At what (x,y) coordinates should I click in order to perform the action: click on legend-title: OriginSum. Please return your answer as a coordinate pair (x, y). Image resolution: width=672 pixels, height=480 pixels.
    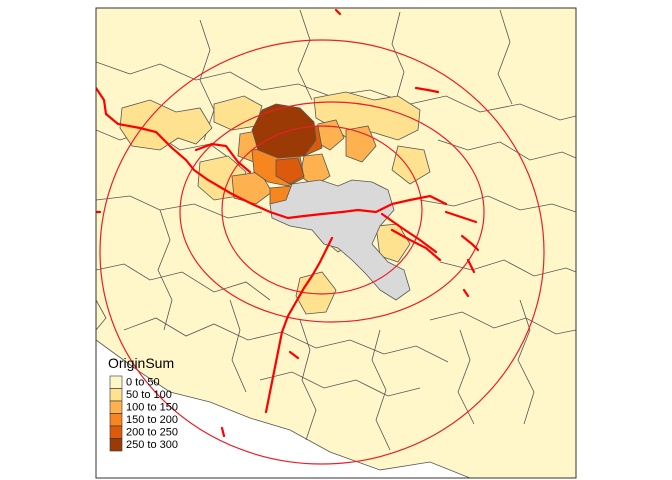
    Looking at the image, I should click on (141, 363).